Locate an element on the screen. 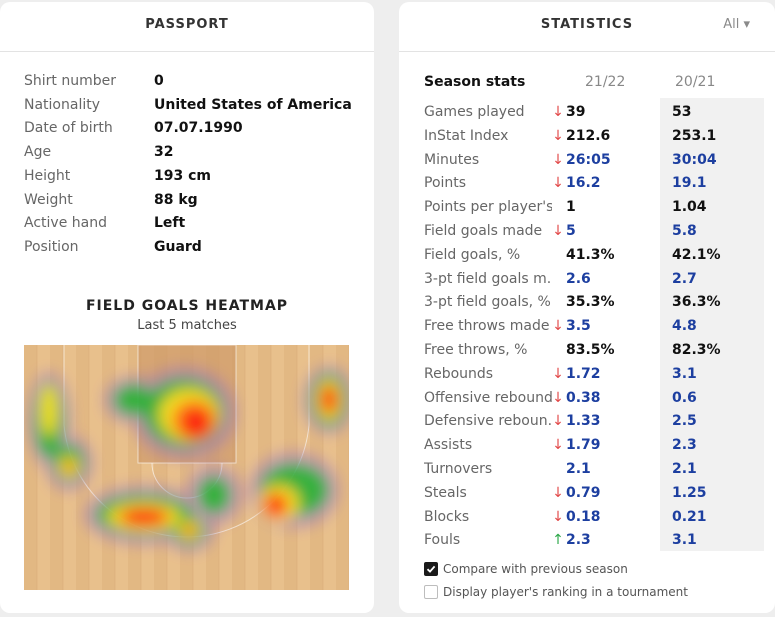  stat-previous-value: 1.04 is located at coordinates (689, 207).